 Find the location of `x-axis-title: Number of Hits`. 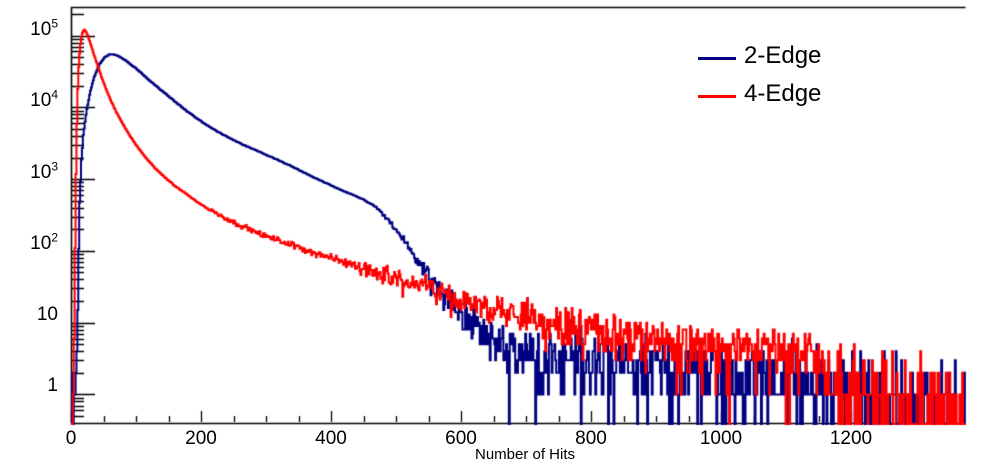

x-axis-title: Number of Hits is located at coordinates (525, 454).